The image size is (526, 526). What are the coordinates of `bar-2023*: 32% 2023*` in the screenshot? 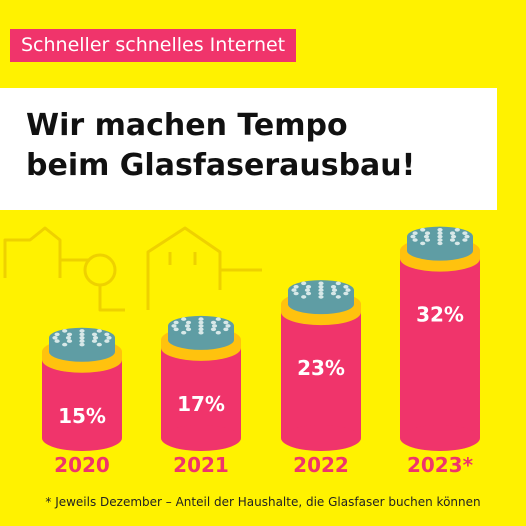 It's located at (440, 351).